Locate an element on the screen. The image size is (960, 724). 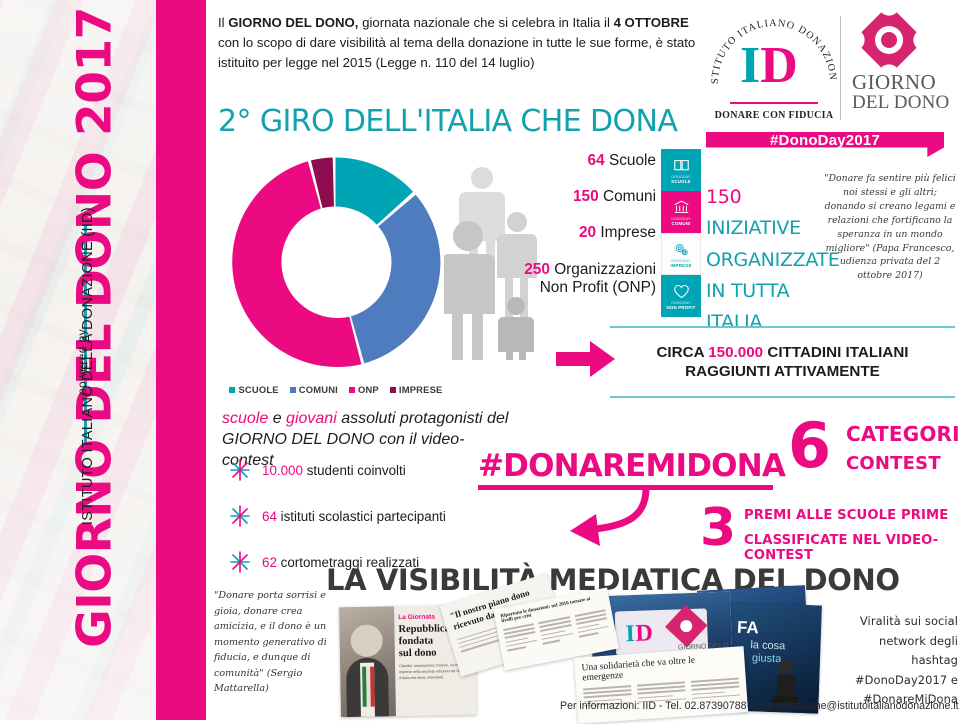
svg-text: D is located at coordinates (644, 633).